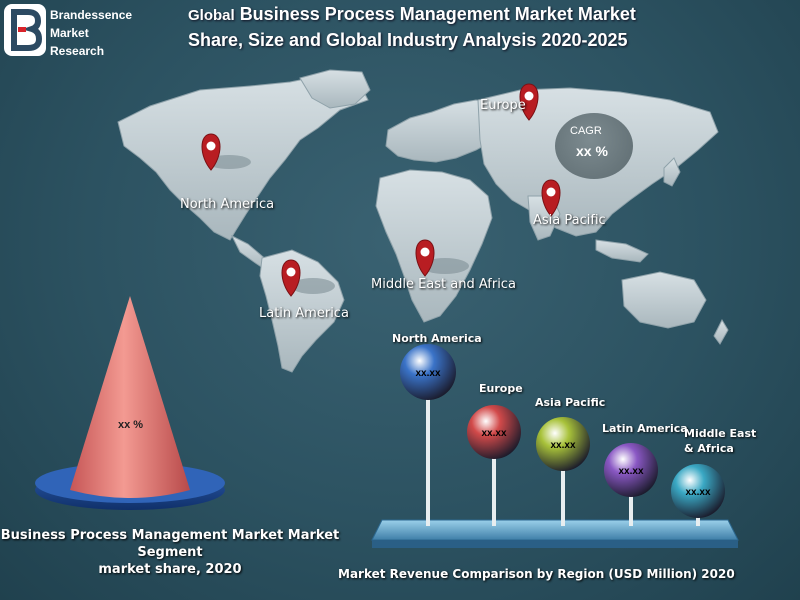 The height and width of the screenshot is (600, 800). Describe the element at coordinates (226, 152) in the screenshot. I see `pin-north-america-icon` at that location.